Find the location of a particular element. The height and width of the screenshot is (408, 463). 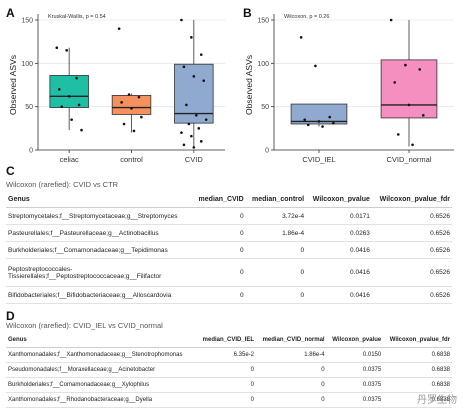

d-column-header: median_CVID_normal is located at coordinates (291, 340).